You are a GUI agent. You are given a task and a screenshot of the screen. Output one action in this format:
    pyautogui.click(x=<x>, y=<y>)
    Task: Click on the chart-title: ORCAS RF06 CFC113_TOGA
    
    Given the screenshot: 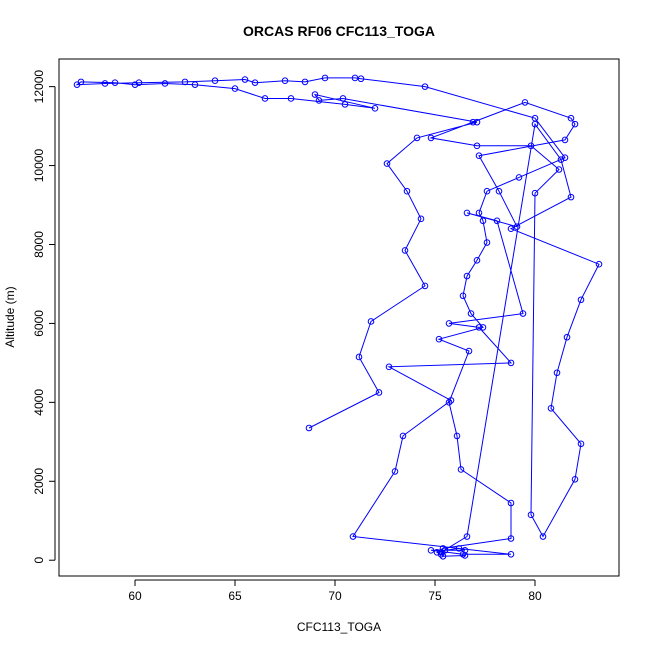 What is the action you would take?
    pyautogui.click(x=339, y=31)
    